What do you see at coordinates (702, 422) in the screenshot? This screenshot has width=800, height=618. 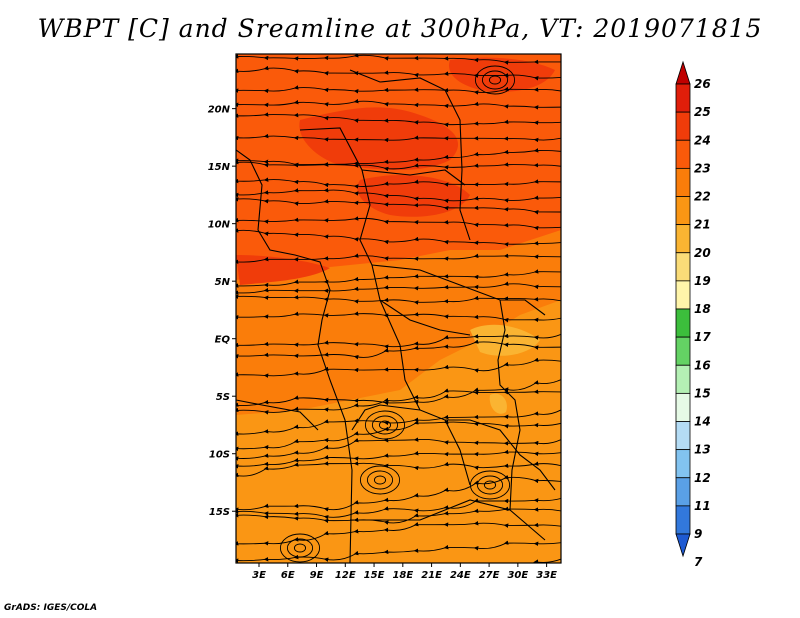 I see `colorbar-label: 14` at bounding box center [702, 422].